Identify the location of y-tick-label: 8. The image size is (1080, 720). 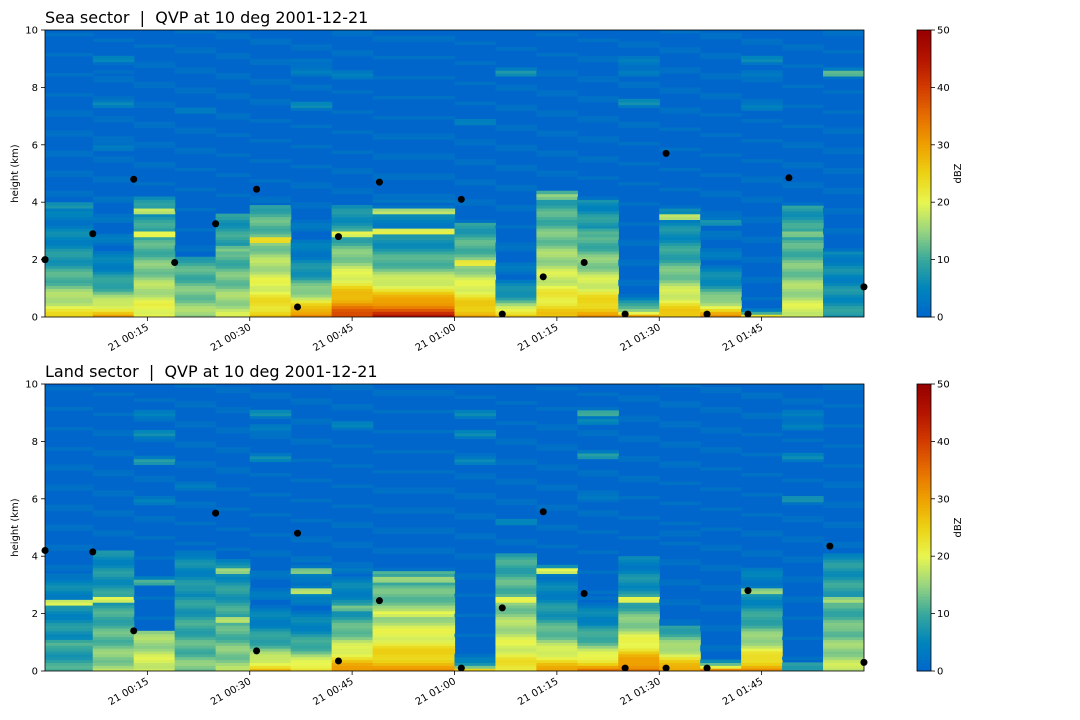
(35, 442).